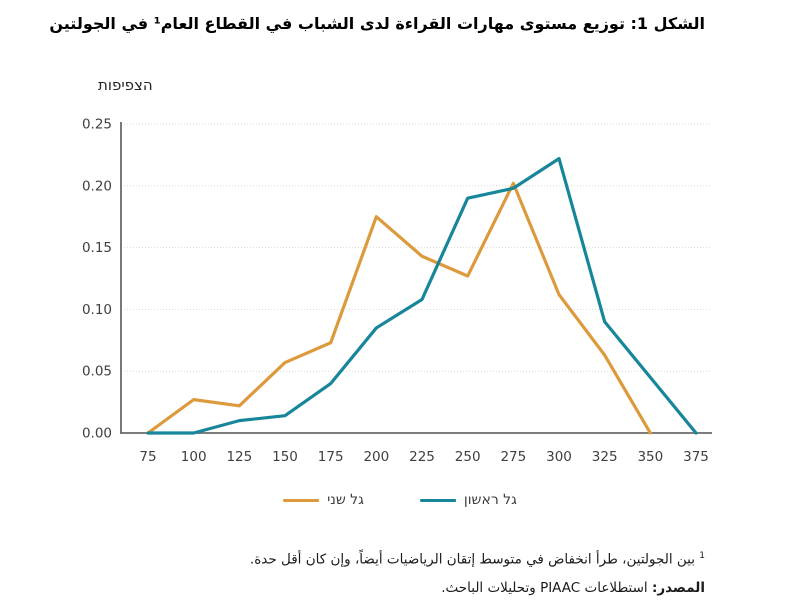 This screenshot has height=616, width=800. Describe the element at coordinates (345, 500) in the screenshot. I see `legend-label-second-wave: גל שני` at that location.